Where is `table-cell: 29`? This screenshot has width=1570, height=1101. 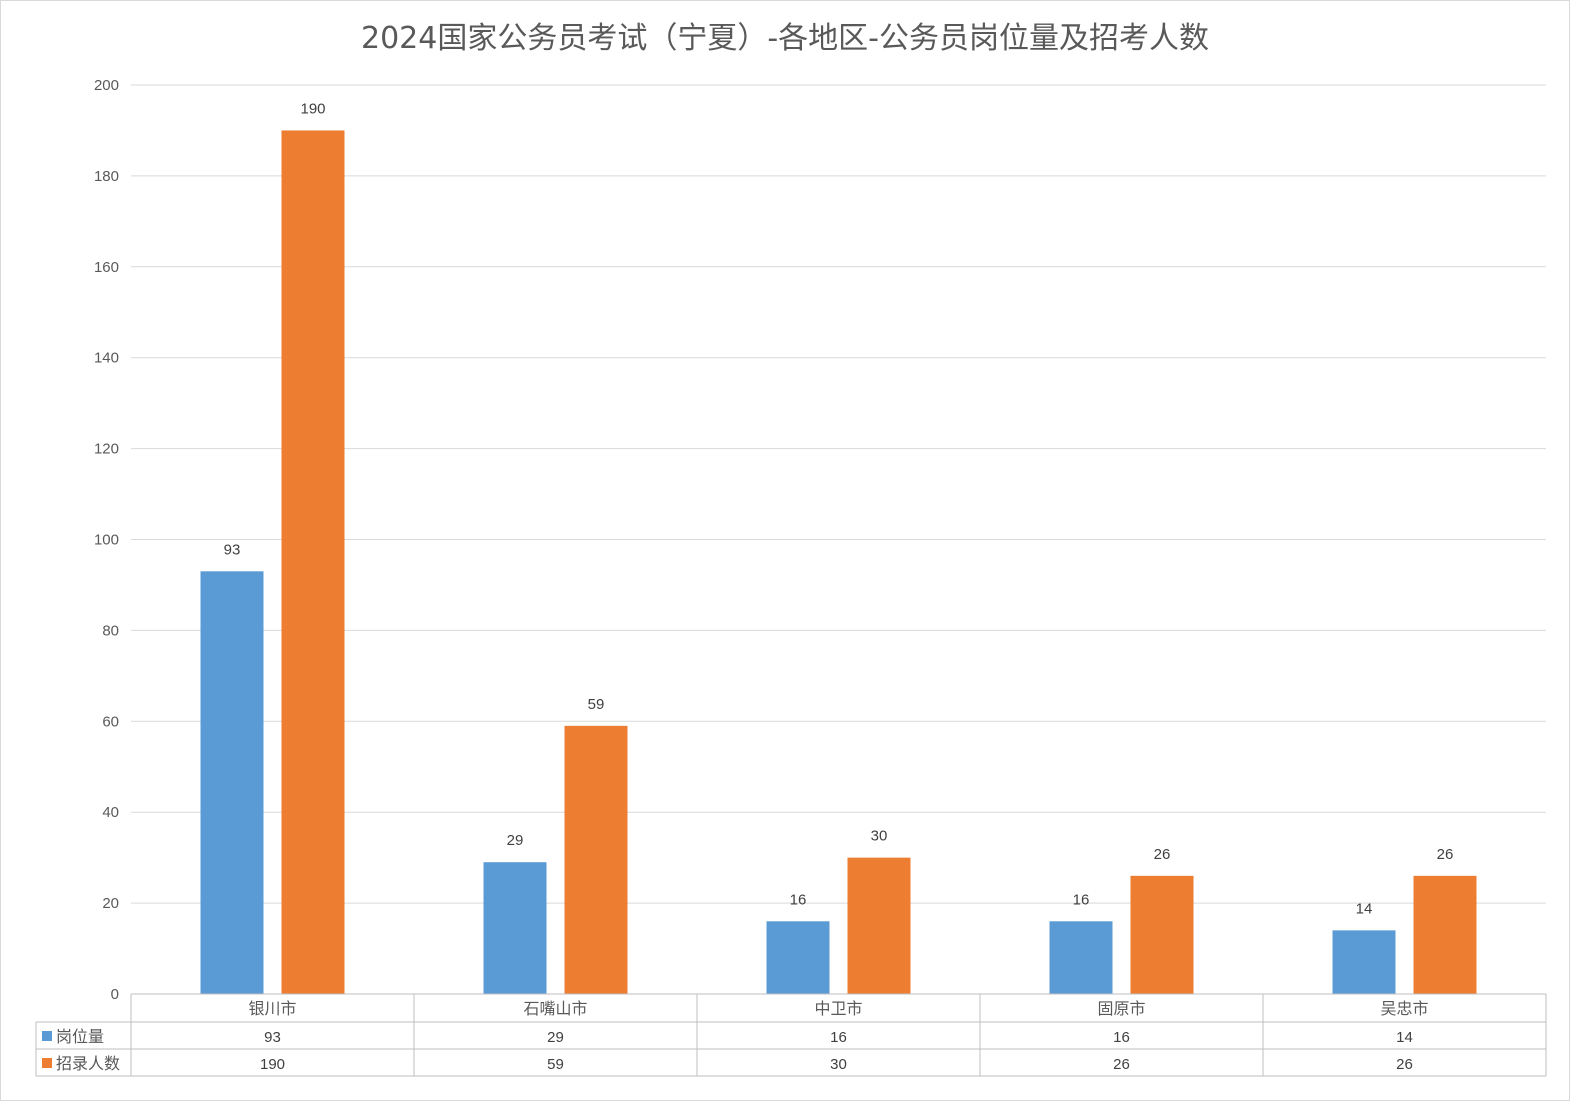 table-cell: 29 is located at coordinates (555, 1037).